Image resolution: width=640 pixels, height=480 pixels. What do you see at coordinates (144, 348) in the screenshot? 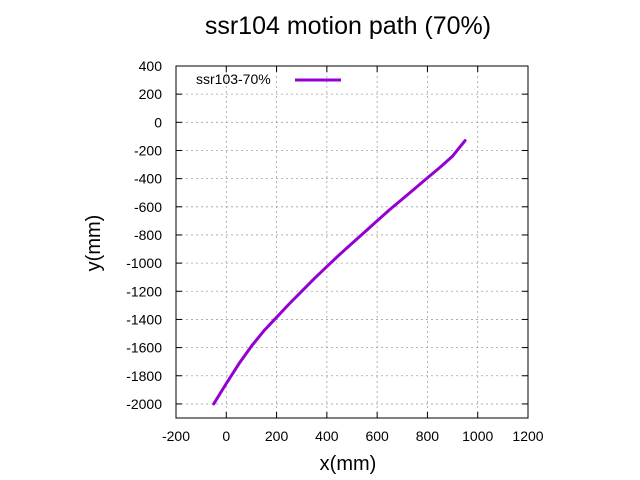
I see `y-tick-label: -1600` at bounding box center [144, 348].